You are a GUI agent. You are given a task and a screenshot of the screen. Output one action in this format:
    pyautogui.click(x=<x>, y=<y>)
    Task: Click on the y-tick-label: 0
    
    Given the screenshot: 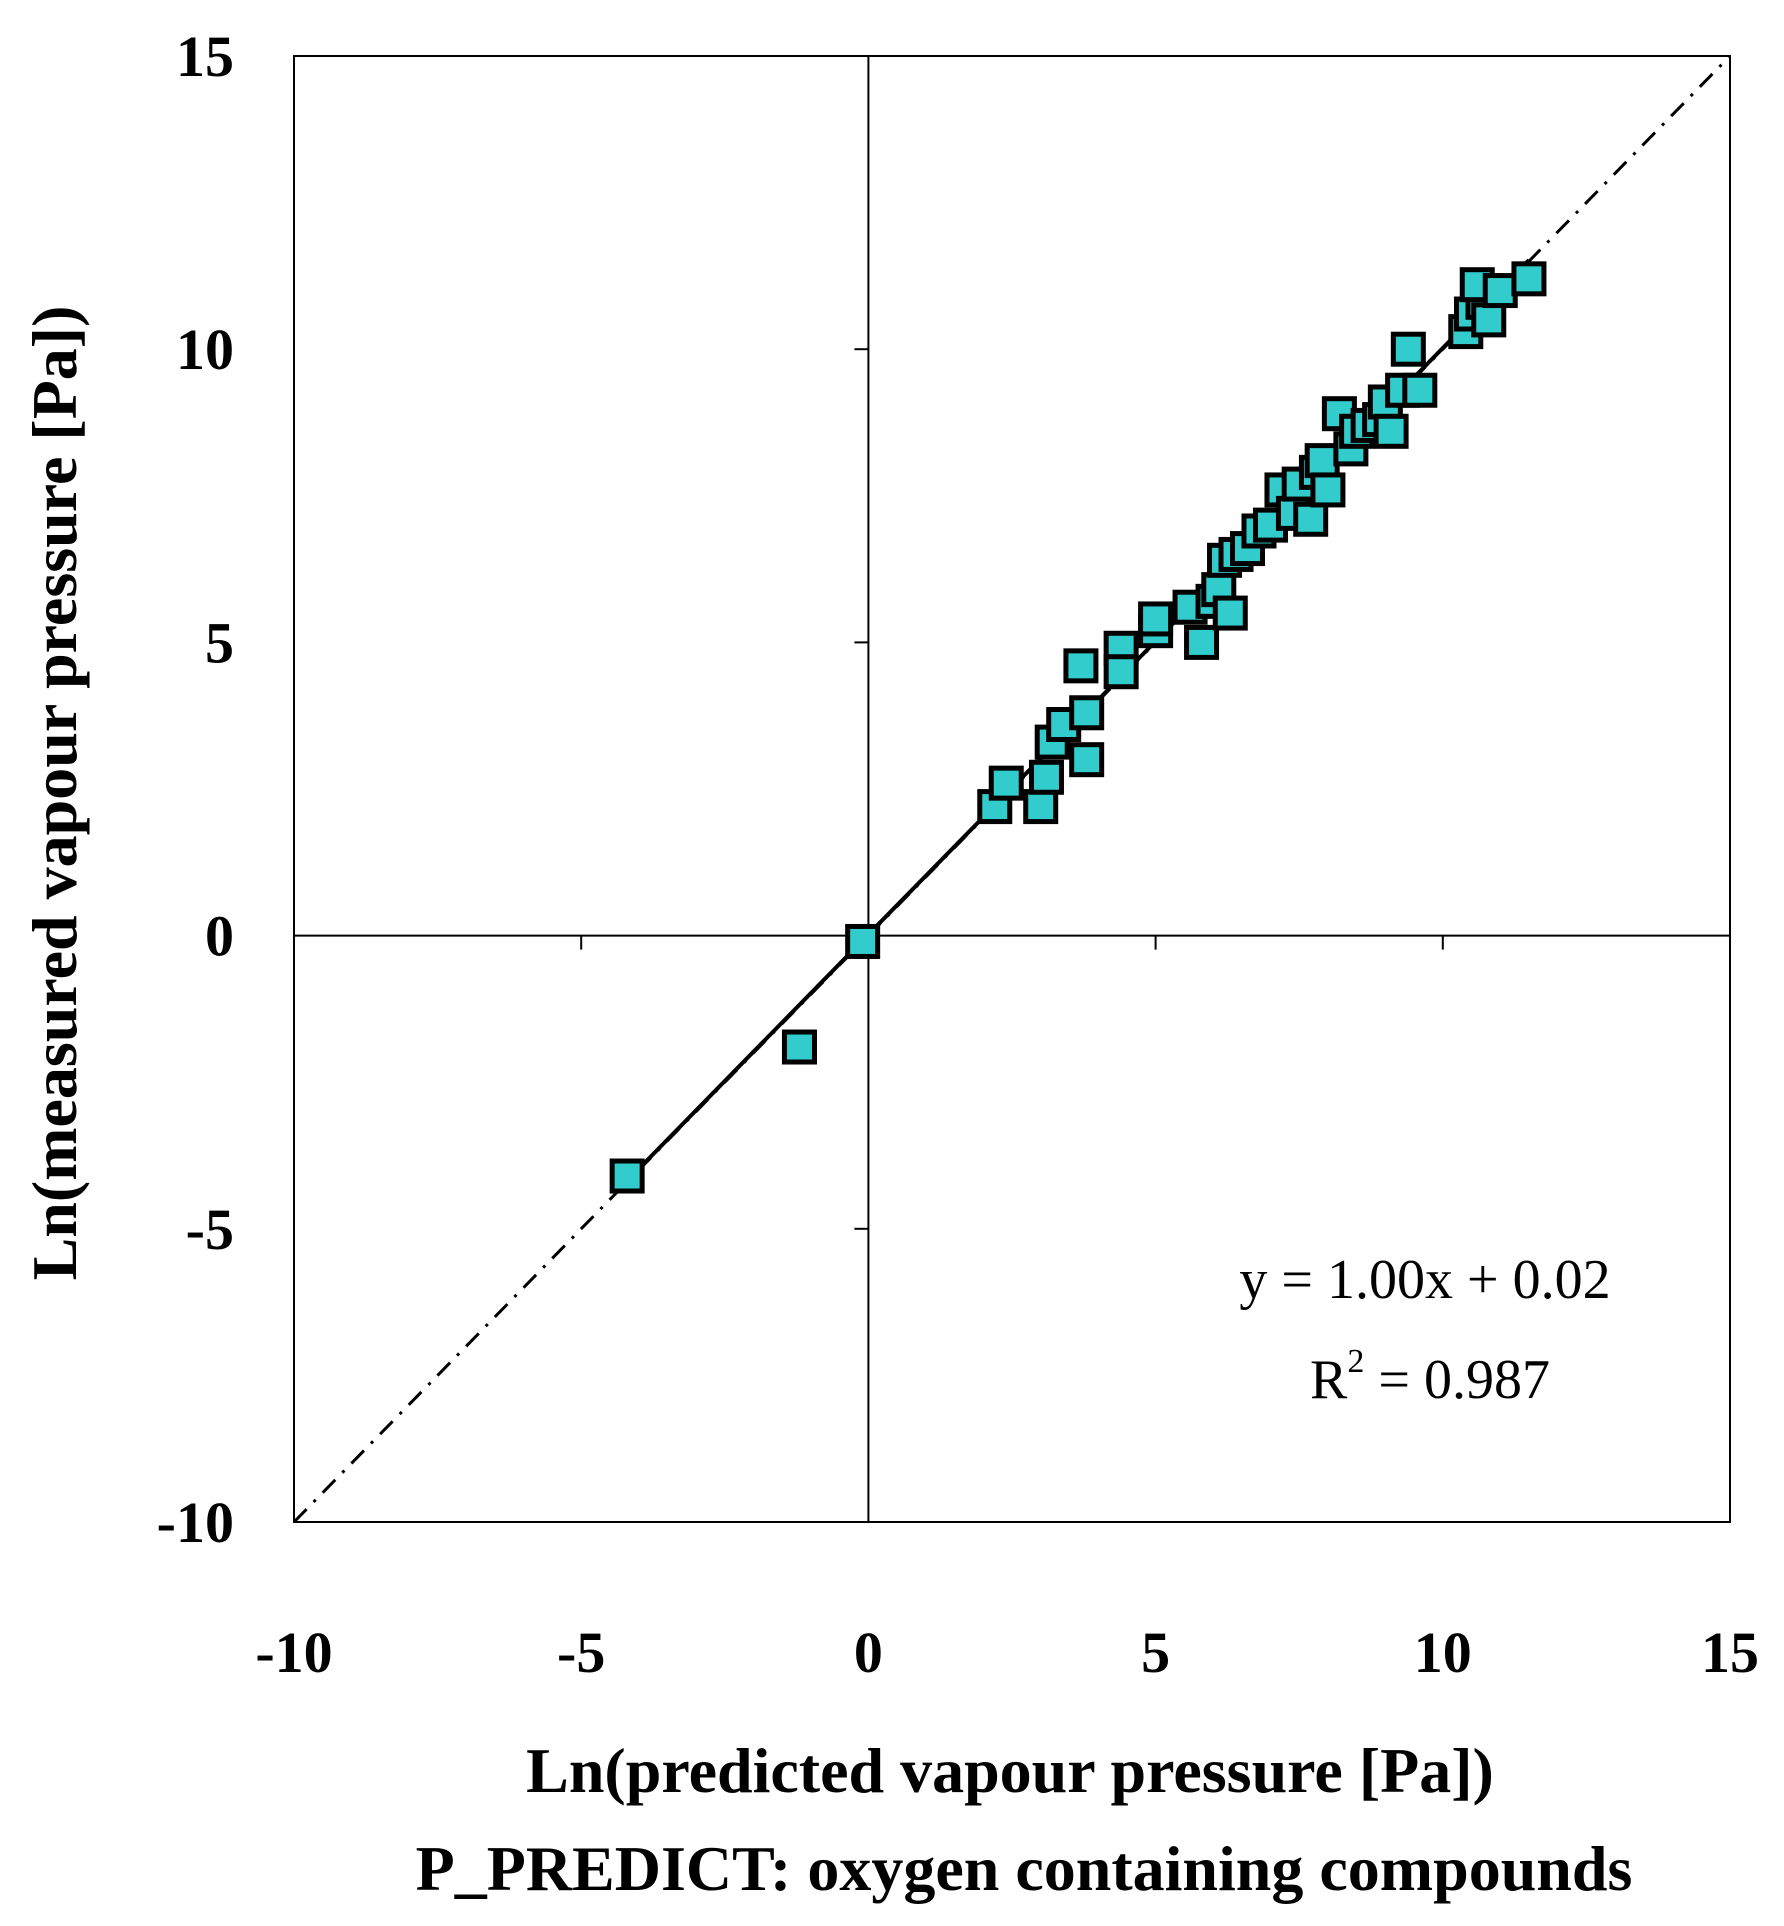 What is the action you would take?
    pyautogui.click(x=219, y=936)
    